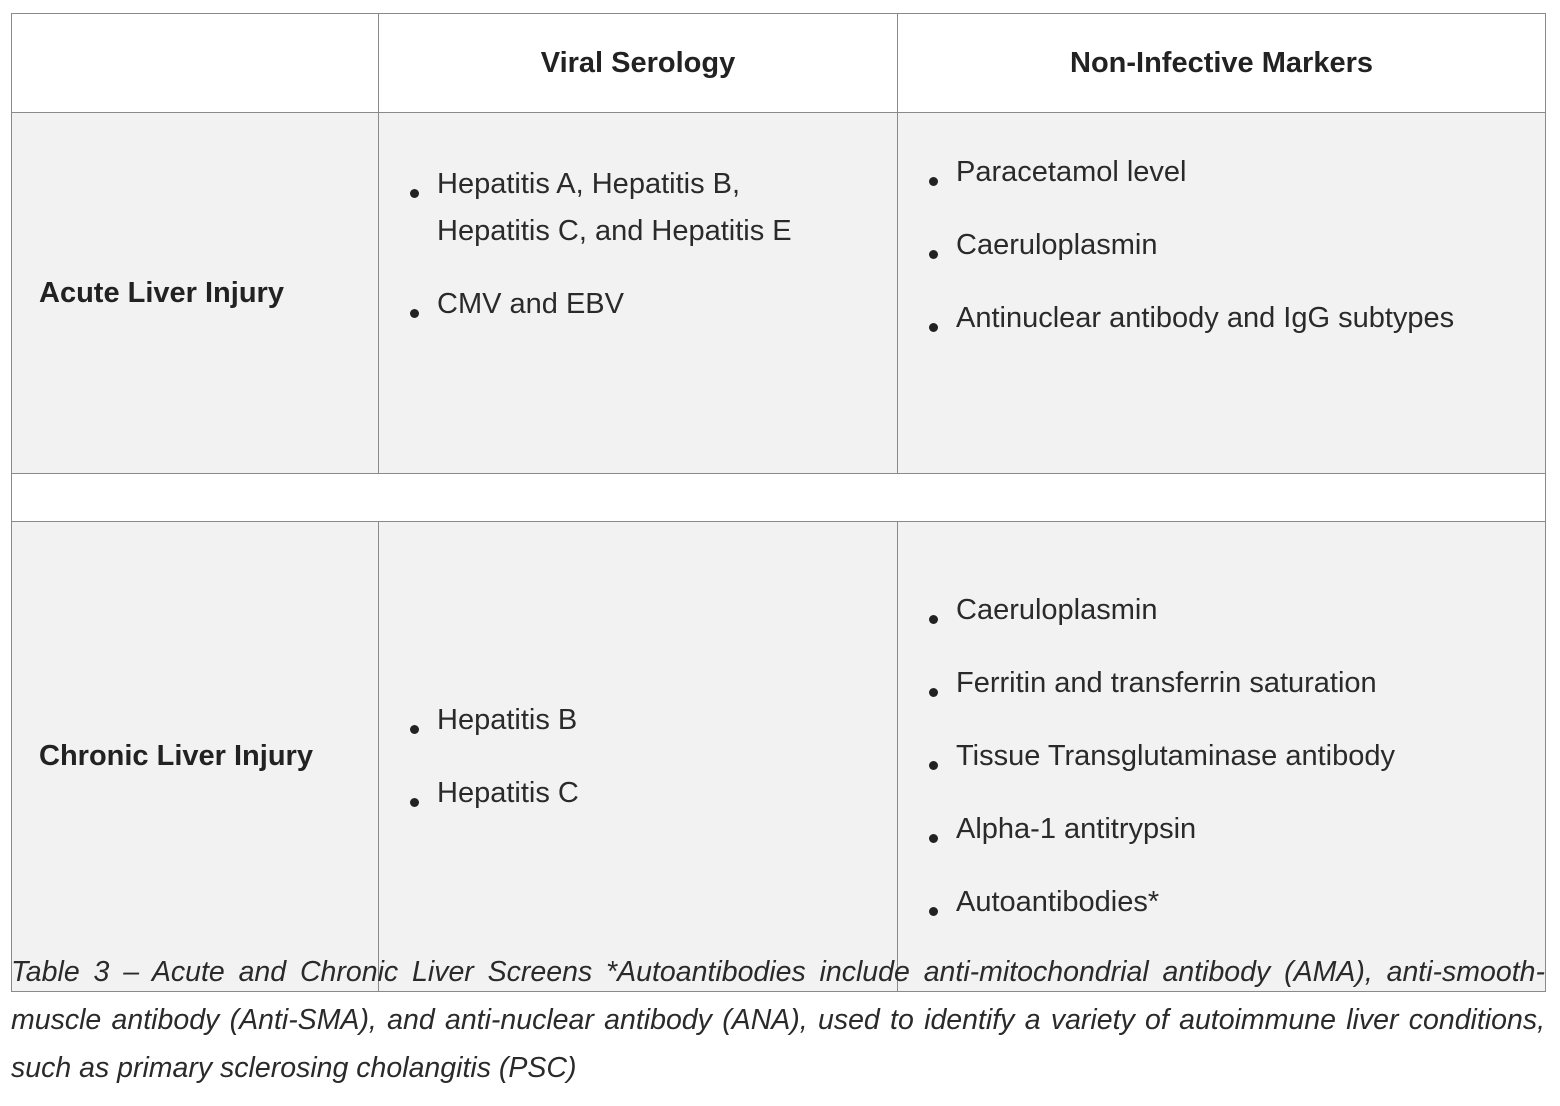 The height and width of the screenshot is (1106, 1560). I want to click on list-item: Ferritin and transferrin saturation, so click(1237, 683).